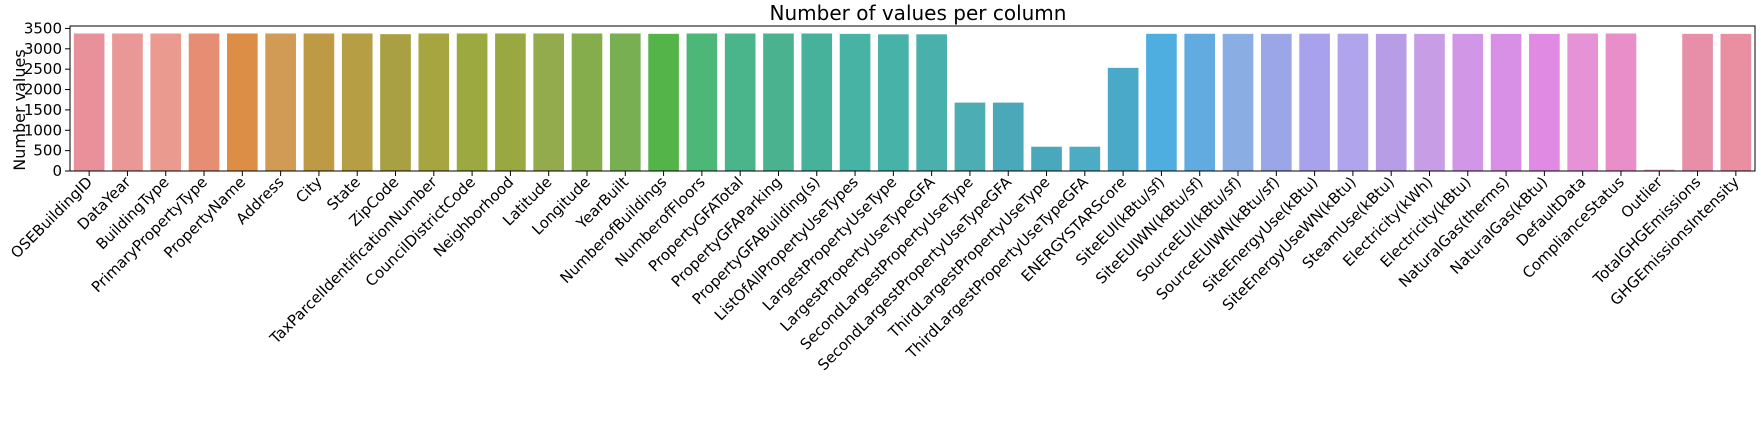  I want to click on bar-SiteEUI(kBtu/sf), so click(1161, 102).